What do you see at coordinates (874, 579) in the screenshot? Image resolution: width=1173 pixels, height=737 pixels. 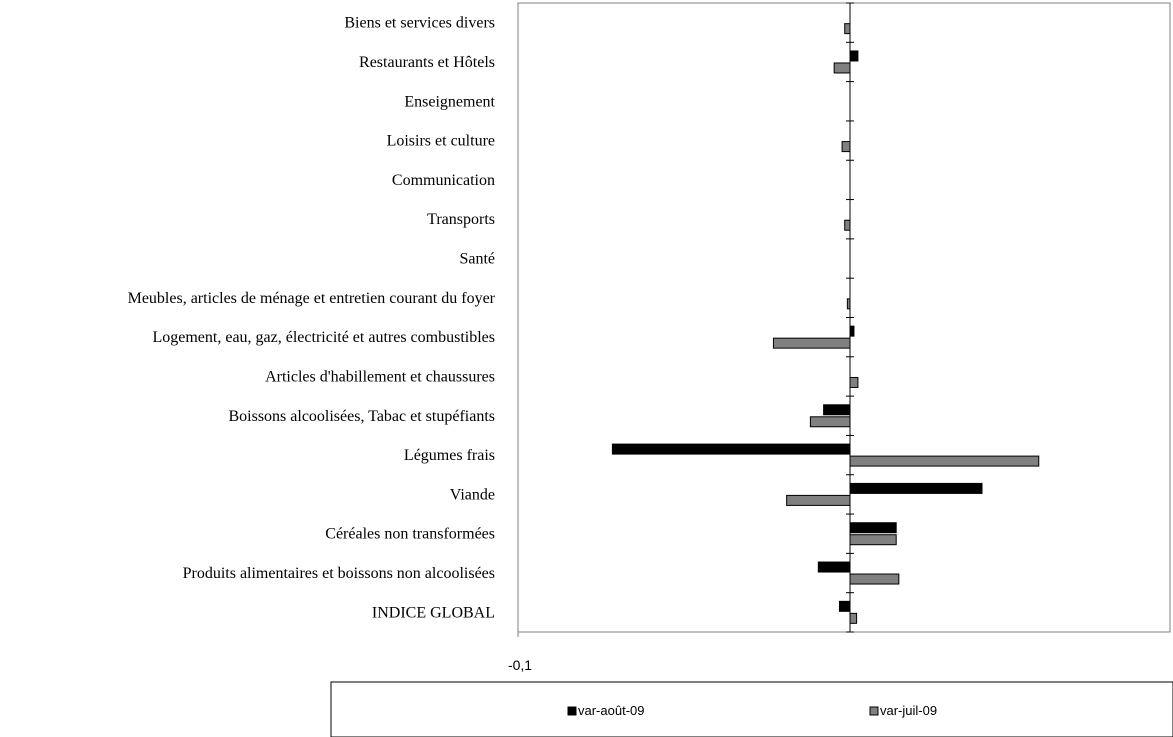 I see `bar-var-juil-09-produits-alimentaires-et-boissons-non-alcoolisees` at bounding box center [874, 579].